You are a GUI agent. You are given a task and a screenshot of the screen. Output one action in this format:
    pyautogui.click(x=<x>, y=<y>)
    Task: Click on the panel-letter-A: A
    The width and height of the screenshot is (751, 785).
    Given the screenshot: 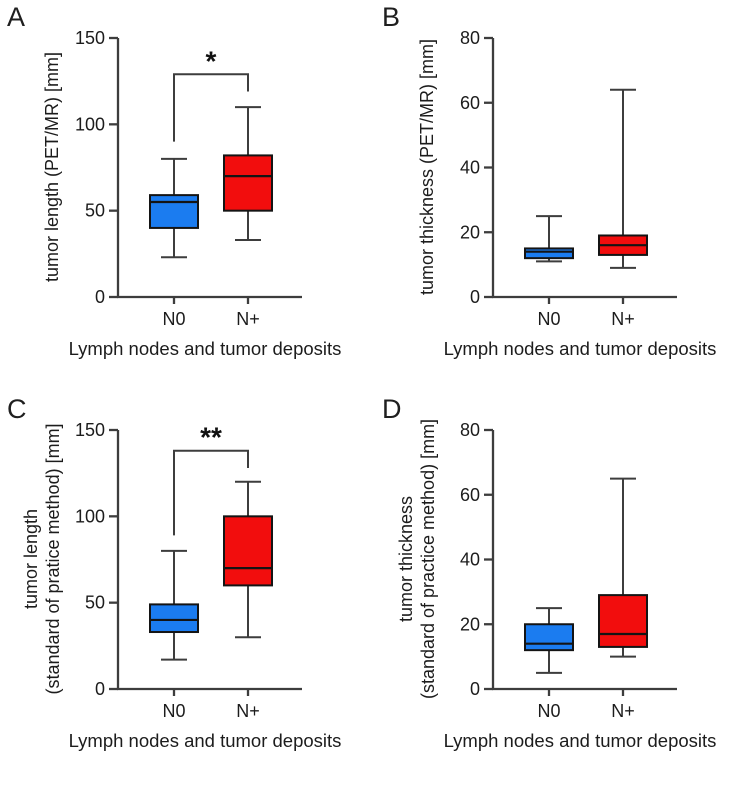 What is the action you would take?
    pyautogui.click(x=16, y=17)
    